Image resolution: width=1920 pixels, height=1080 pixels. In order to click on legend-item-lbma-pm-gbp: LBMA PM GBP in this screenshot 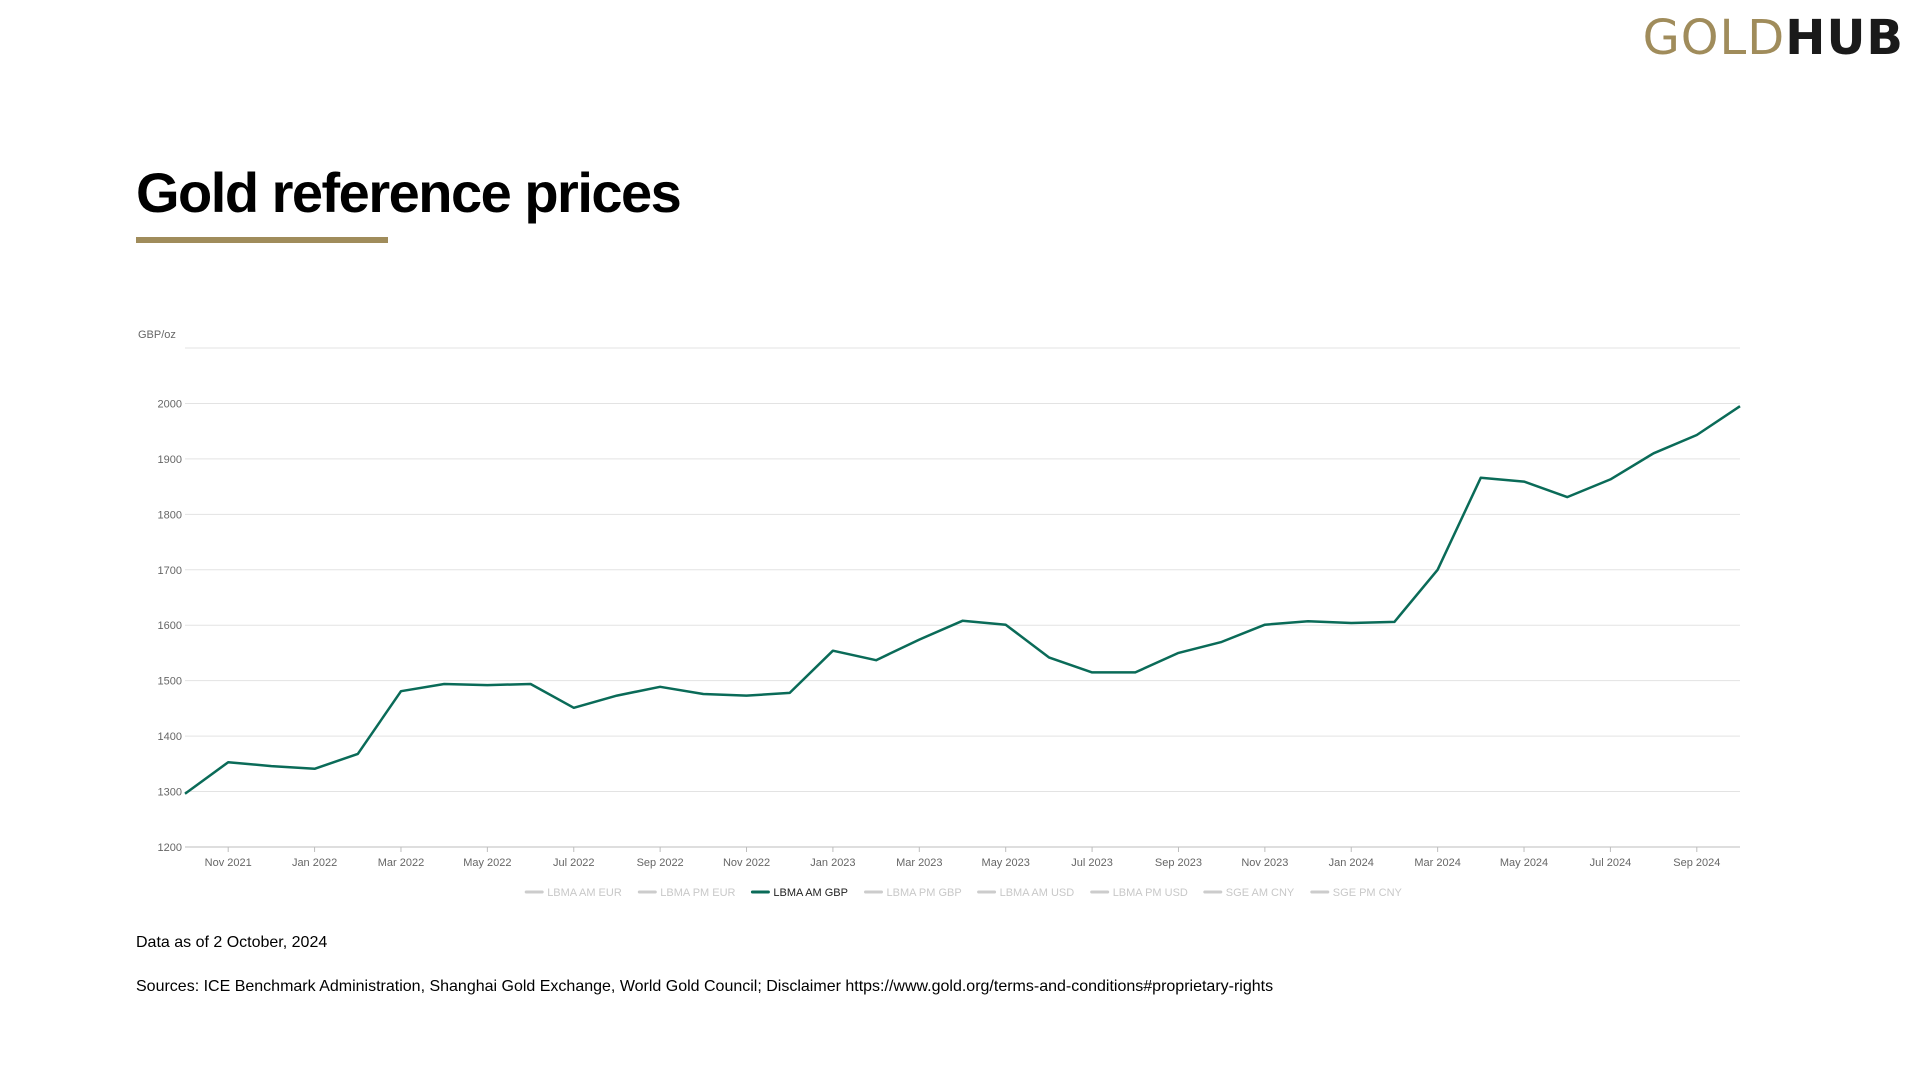, I will do `click(913, 893)`.